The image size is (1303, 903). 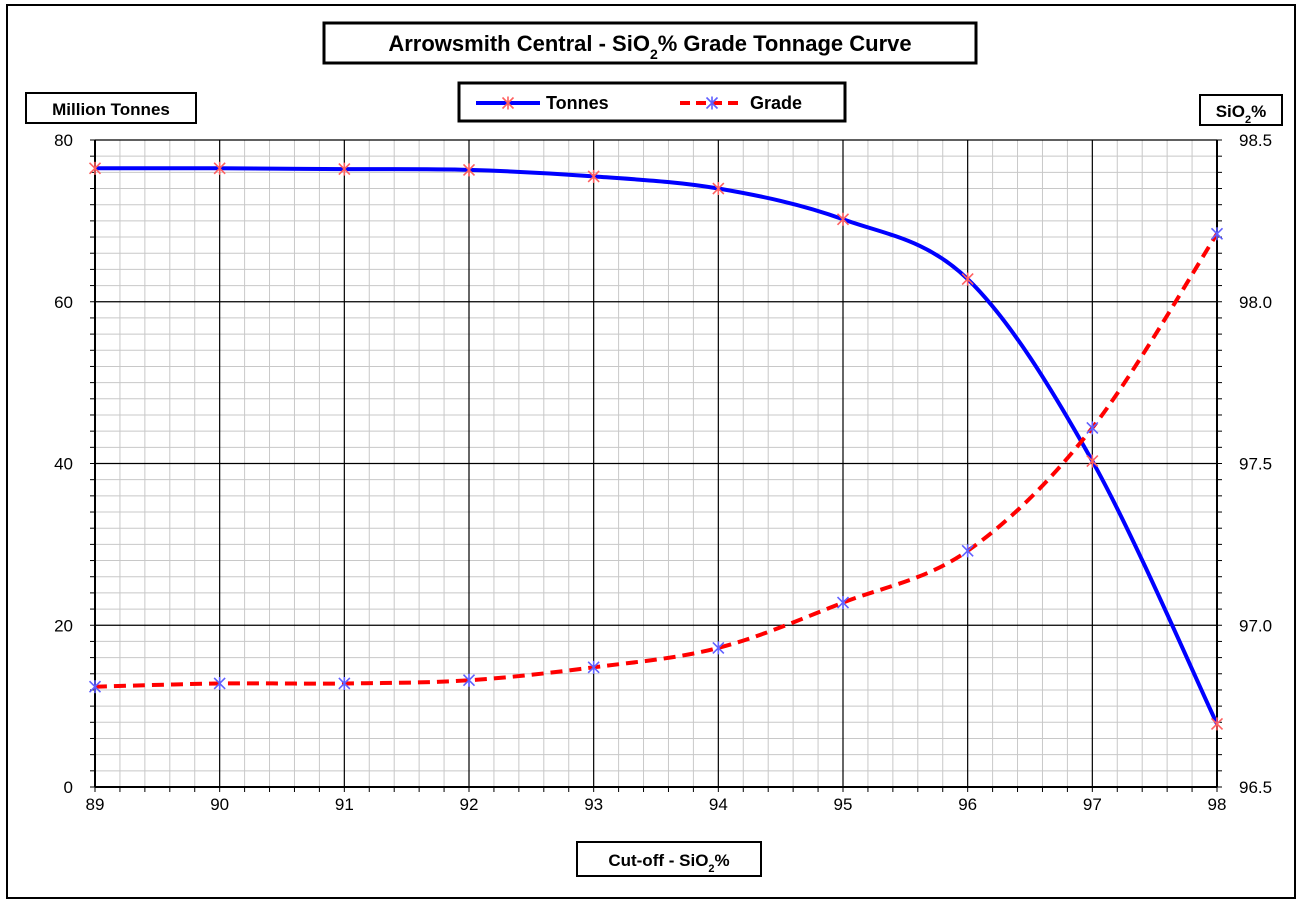 What do you see at coordinates (63, 140) in the screenshot?
I see `y-tick-label: 80` at bounding box center [63, 140].